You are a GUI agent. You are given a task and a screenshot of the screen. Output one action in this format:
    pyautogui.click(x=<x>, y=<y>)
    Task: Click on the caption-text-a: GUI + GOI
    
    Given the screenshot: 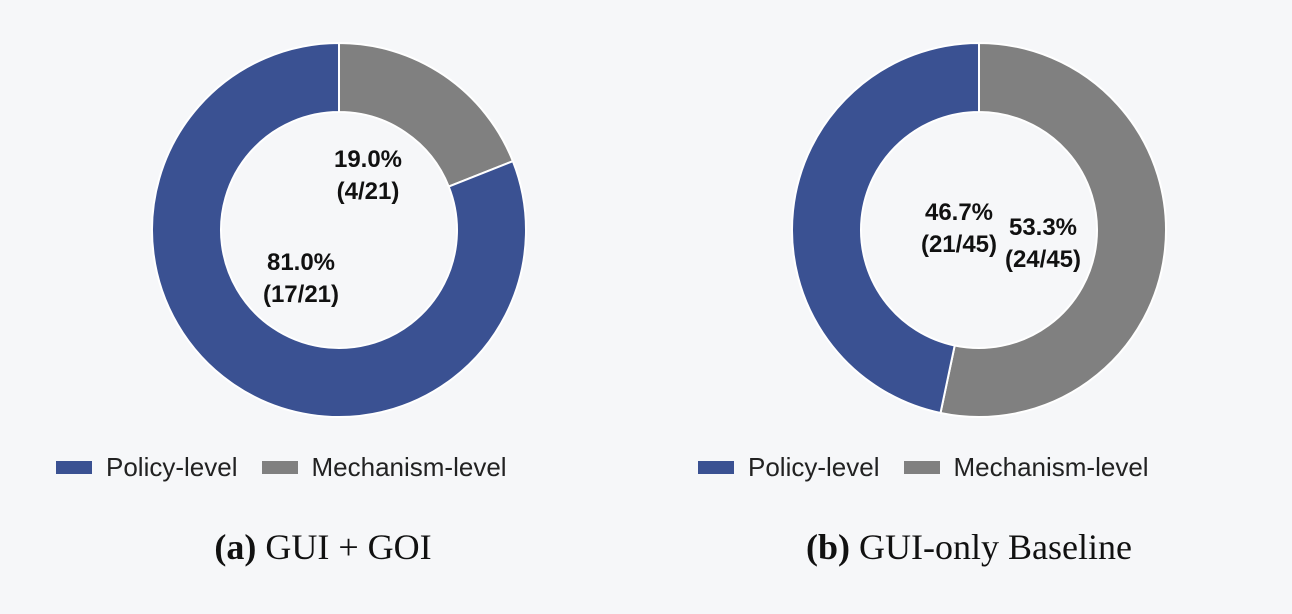 What is the action you would take?
    pyautogui.click(x=348, y=547)
    